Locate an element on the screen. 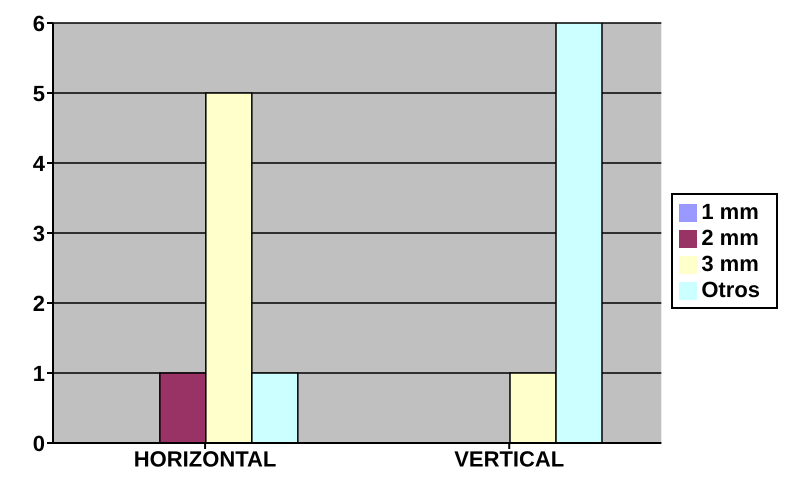 This screenshot has width=788, height=503. legend-label: 3 mm is located at coordinates (730, 263).